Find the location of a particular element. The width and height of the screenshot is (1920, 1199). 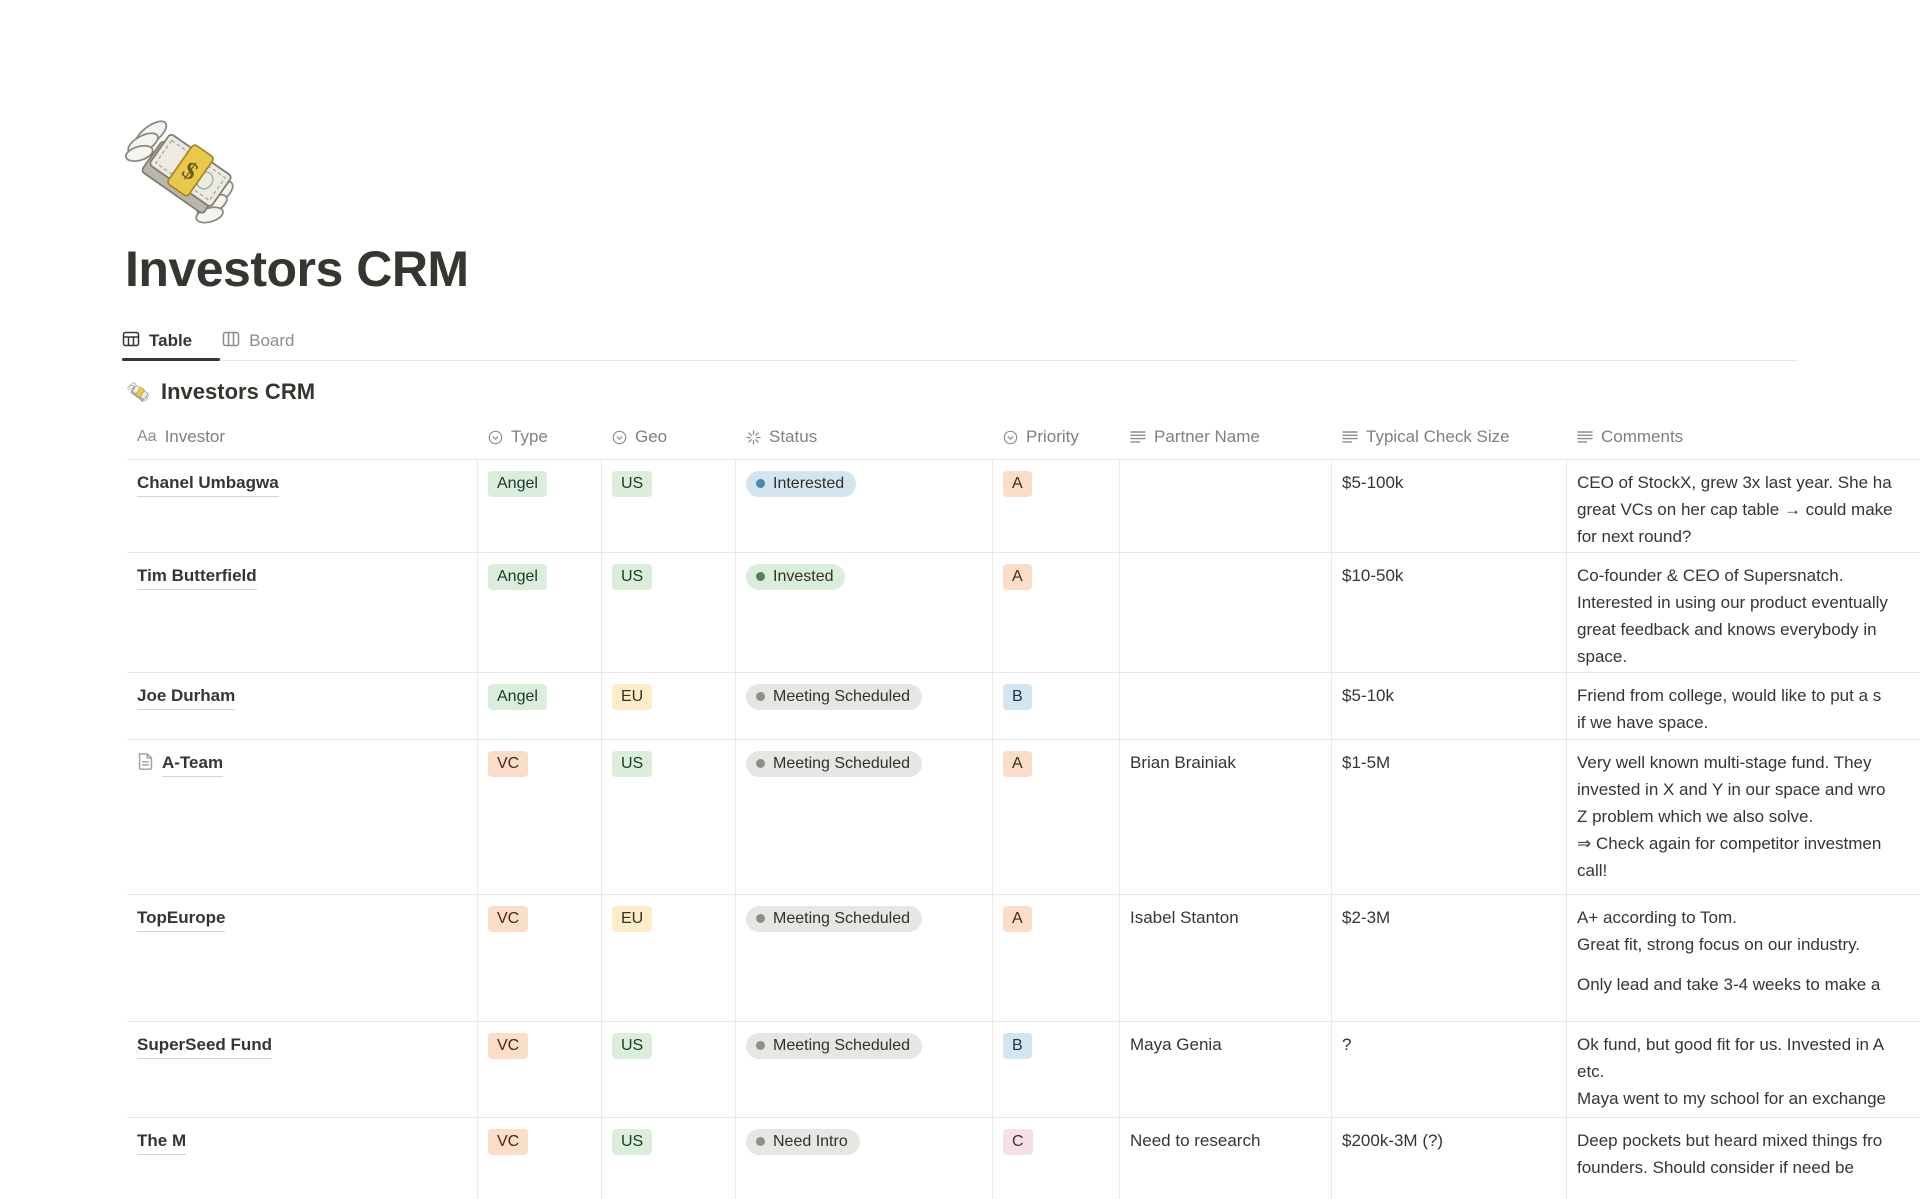

investor-cell: Tim Butterfield is located at coordinates (302, 612).